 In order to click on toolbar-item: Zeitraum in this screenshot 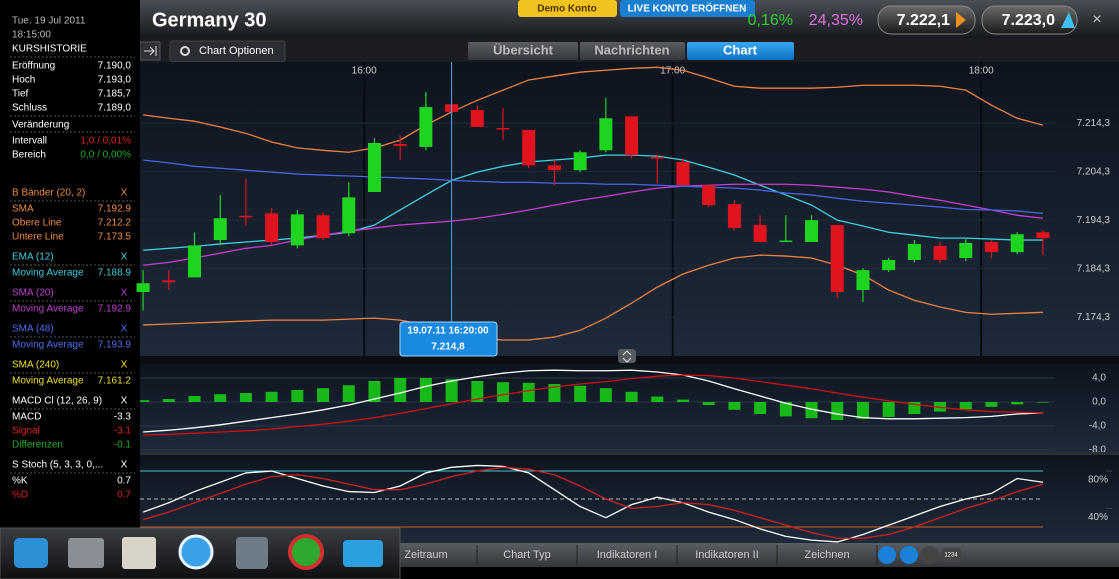, I will do `click(425, 555)`.